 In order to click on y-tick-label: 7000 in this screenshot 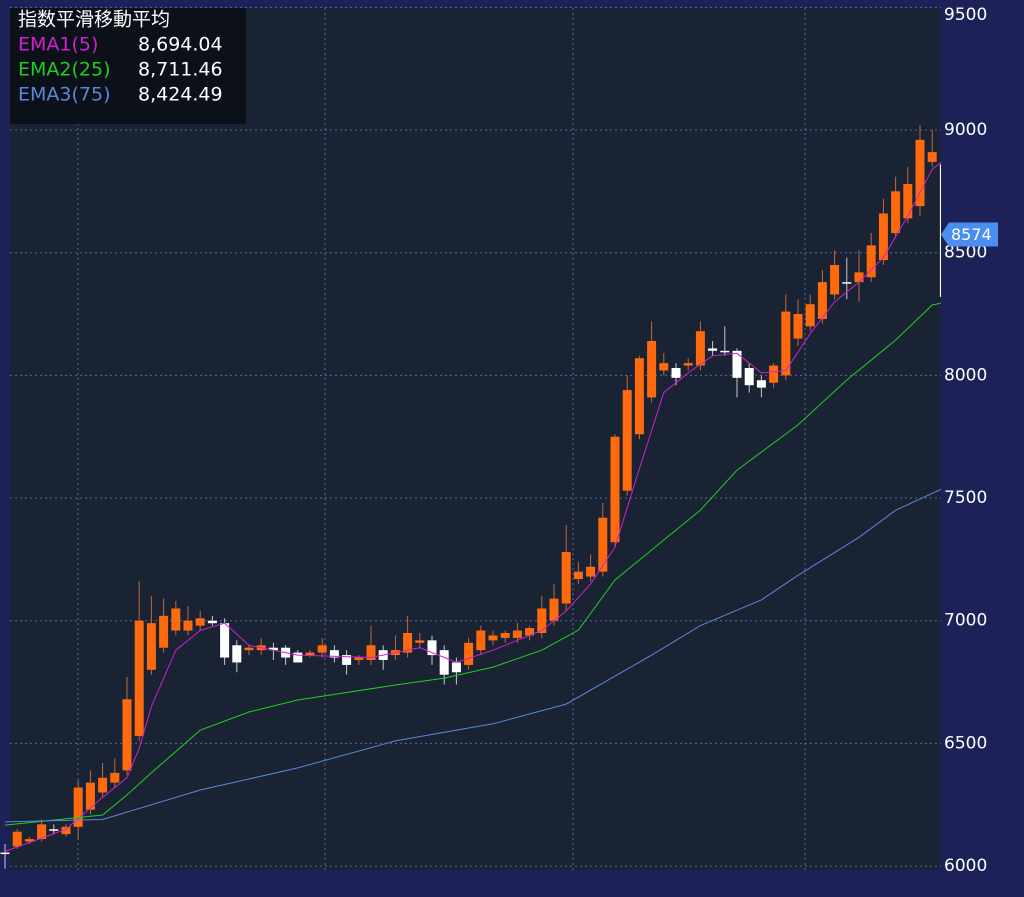, I will do `click(965, 621)`.